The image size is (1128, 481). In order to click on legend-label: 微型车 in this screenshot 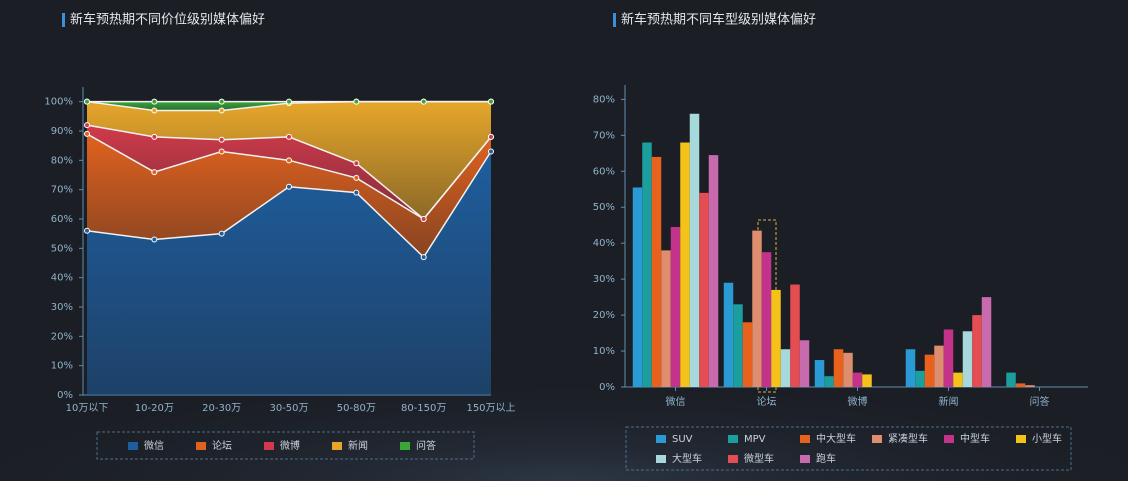, I will do `click(759, 458)`.